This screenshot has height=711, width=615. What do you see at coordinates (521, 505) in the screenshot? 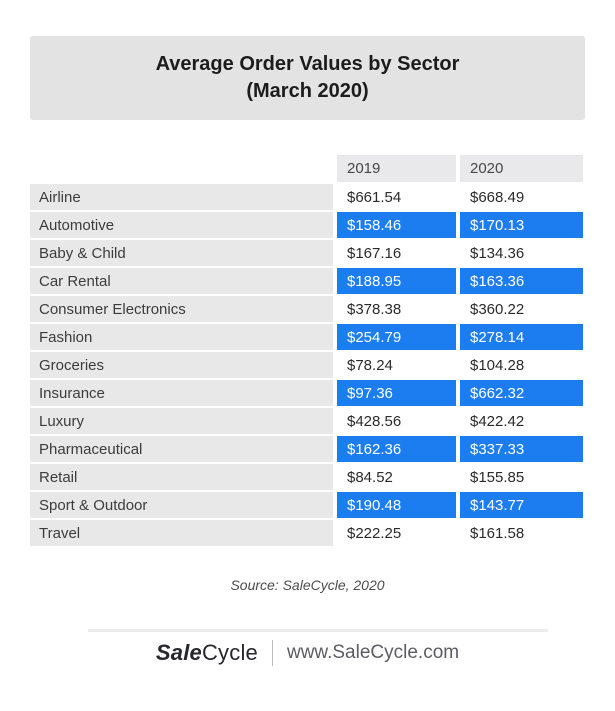
I see `value-2020: $143.77` at bounding box center [521, 505].